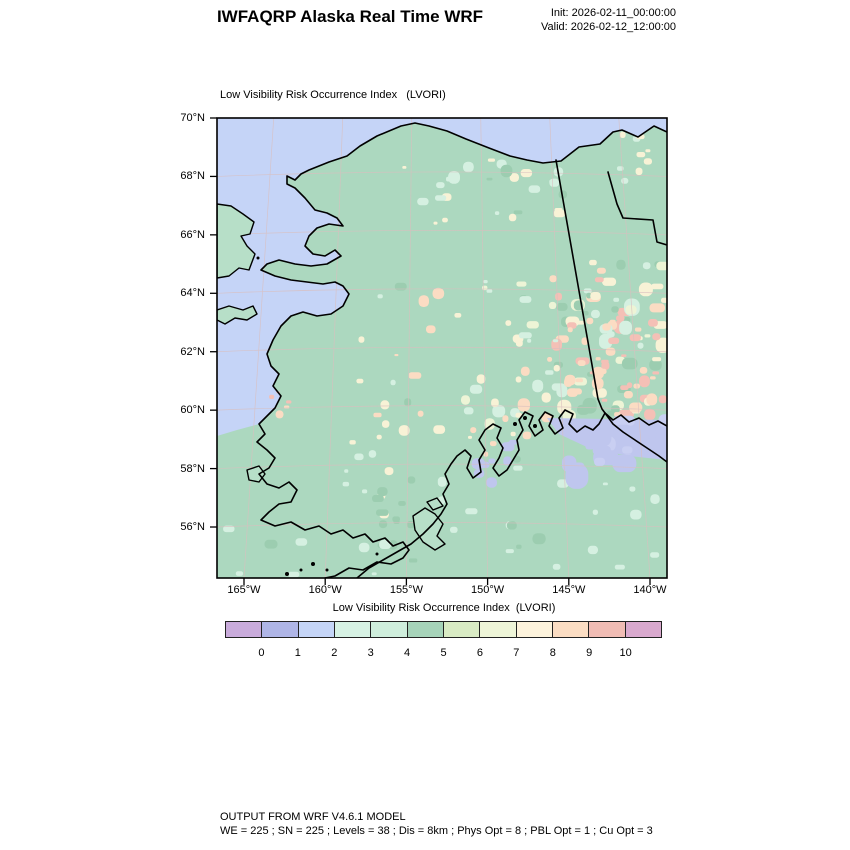 The image size is (850, 850). I want to click on x-axis-tick-label: 150°W, so click(488, 590).